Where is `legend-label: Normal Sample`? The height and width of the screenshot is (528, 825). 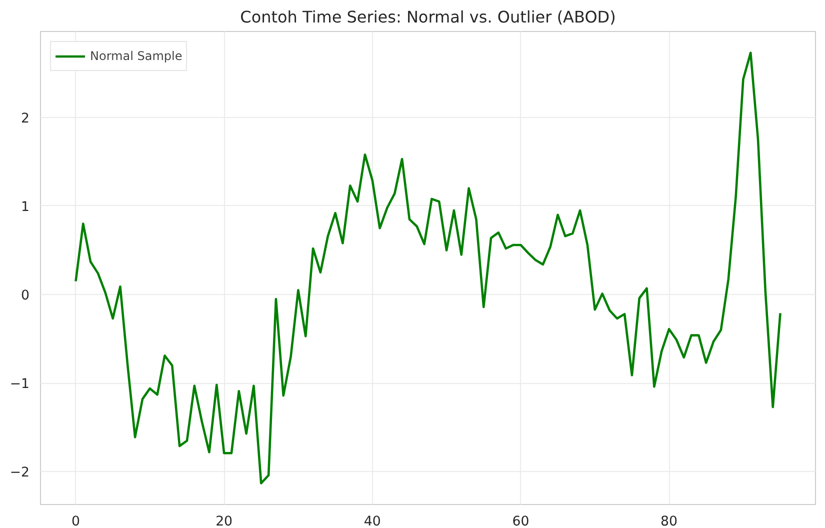 legend-label: Normal Sample is located at coordinates (136, 56).